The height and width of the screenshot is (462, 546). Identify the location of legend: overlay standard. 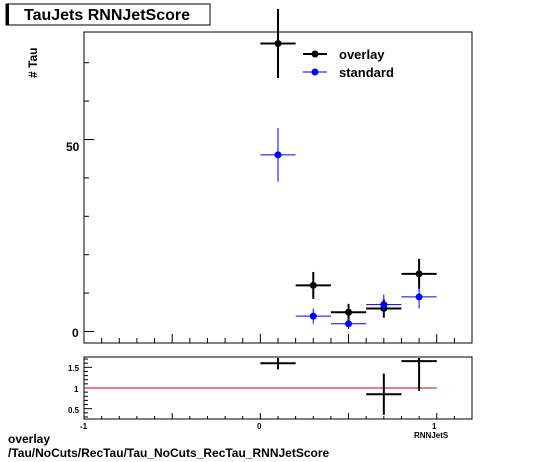
(348, 63).